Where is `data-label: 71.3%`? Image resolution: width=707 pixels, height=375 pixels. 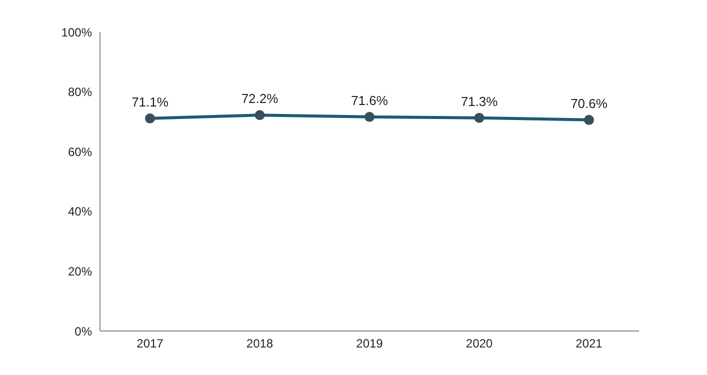 data-label: 71.3% is located at coordinates (479, 101).